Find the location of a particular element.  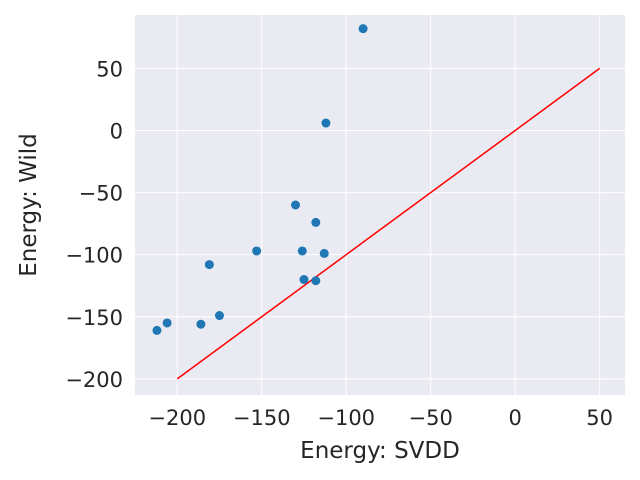

x-tick-label: −100 is located at coordinates (346, 418).